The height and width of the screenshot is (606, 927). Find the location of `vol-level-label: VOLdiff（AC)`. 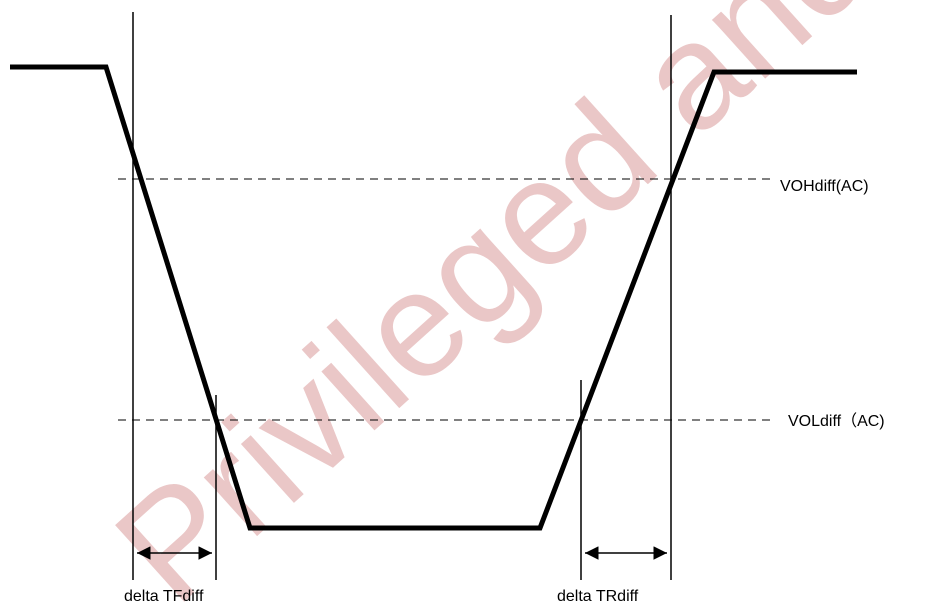

vol-level-label: VOLdiff（AC) is located at coordinates (836, 421).